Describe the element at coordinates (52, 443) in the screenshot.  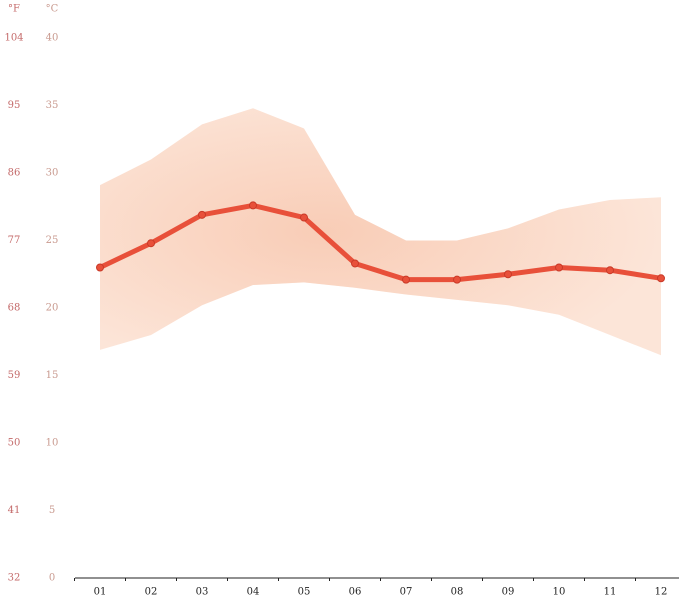
I see `y-tick-label: 10` at that location.